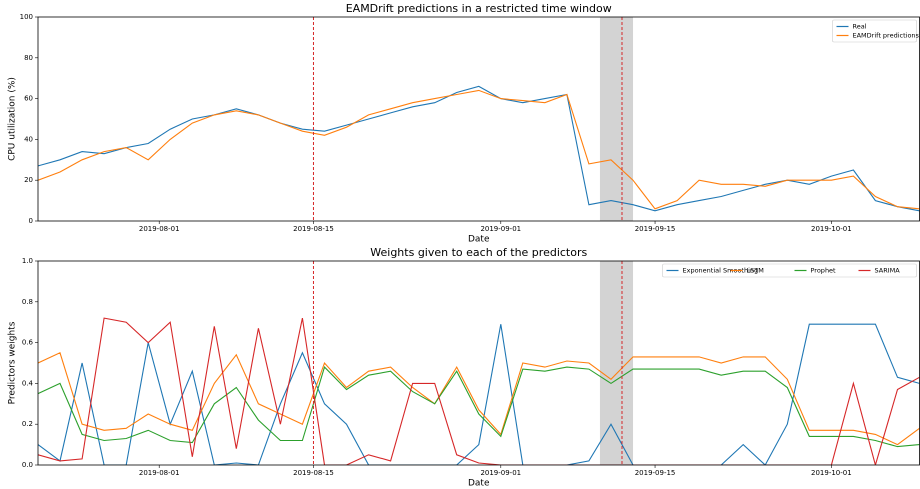 This screenshot has height=489, width=920. What do you see at coordinates (616, 119) in the screenshot?
I see `shaded-region` at bounding box center [616, 119].